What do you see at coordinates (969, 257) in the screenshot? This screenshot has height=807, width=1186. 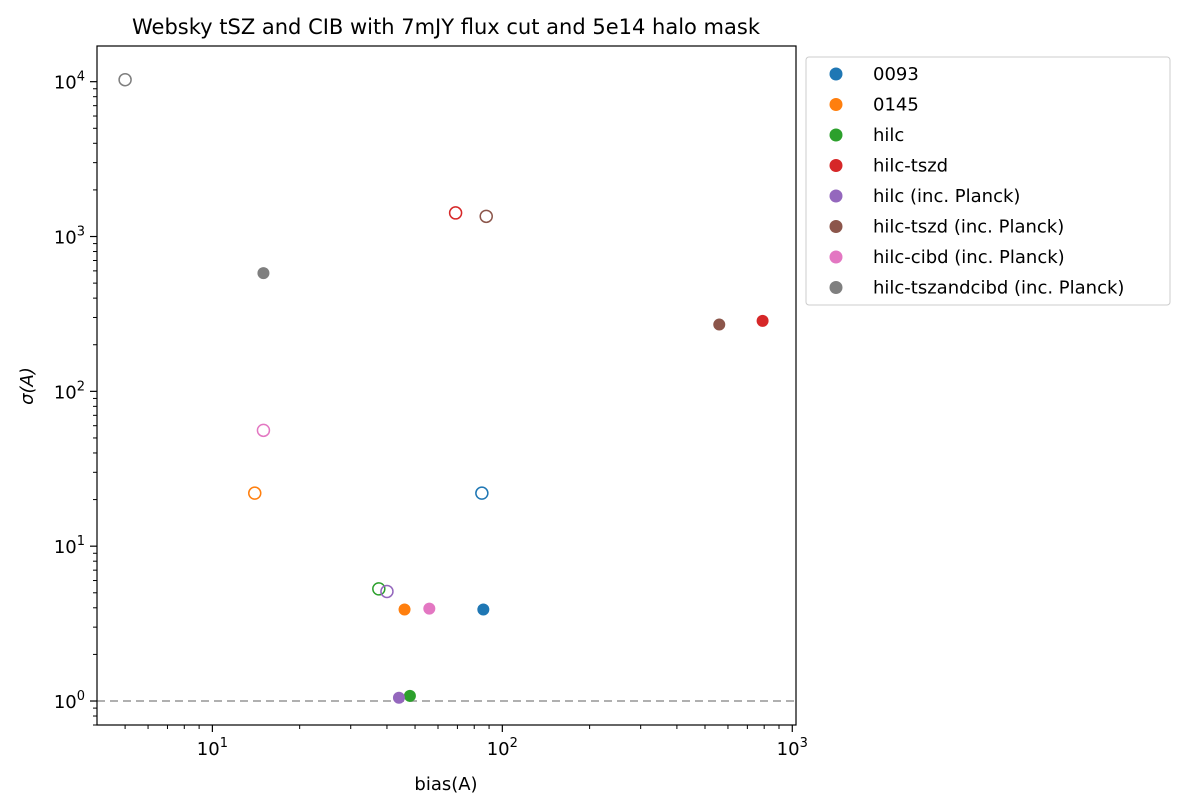 I see `legend-label: hilc-cibd (inc. Planck)` at bounding box center [969, 257].